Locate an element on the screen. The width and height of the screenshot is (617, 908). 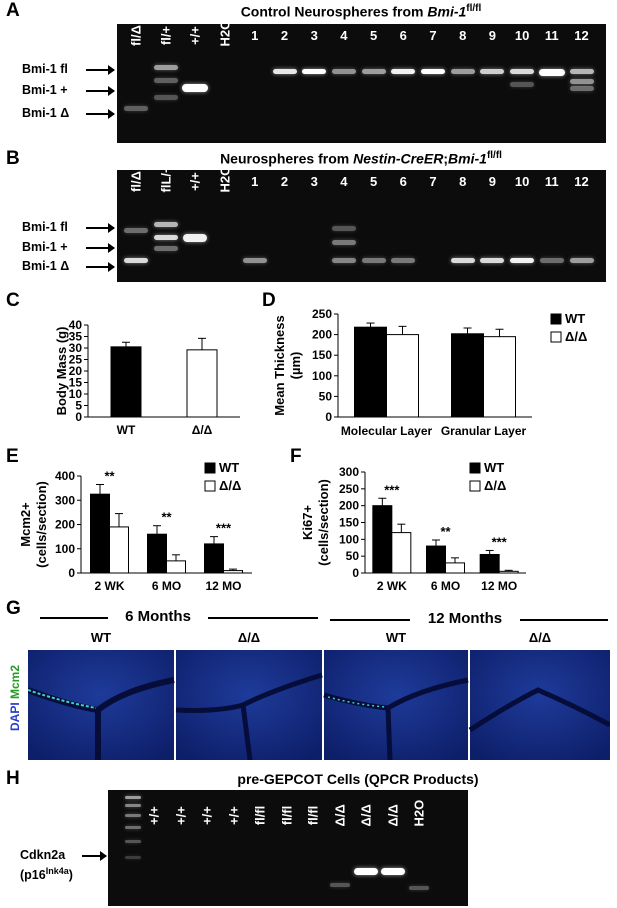
gel-a-lane-label-6: 3 is located at coordinates (314, 35).